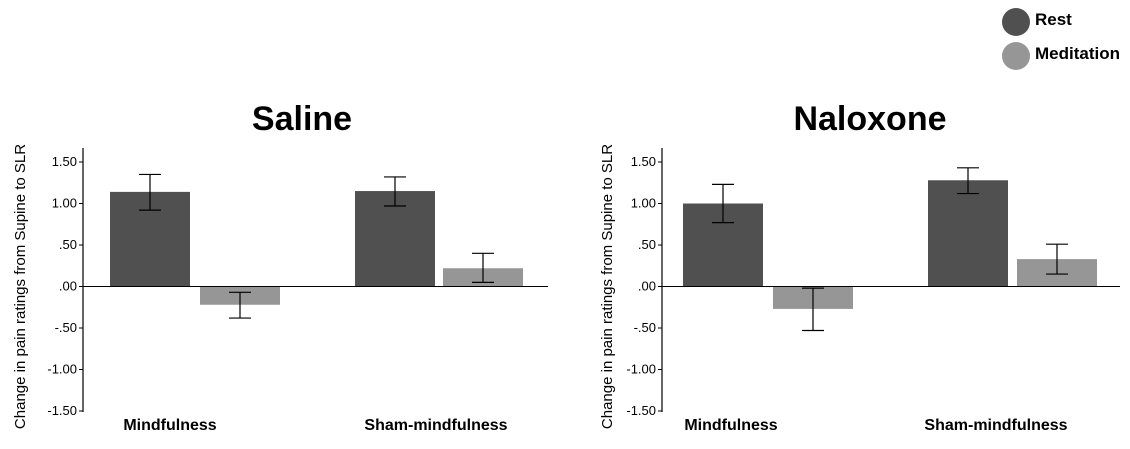 This screenshot has height=449, width=1130. I want to click on legend-swatch-rest, so click(1016, 22).